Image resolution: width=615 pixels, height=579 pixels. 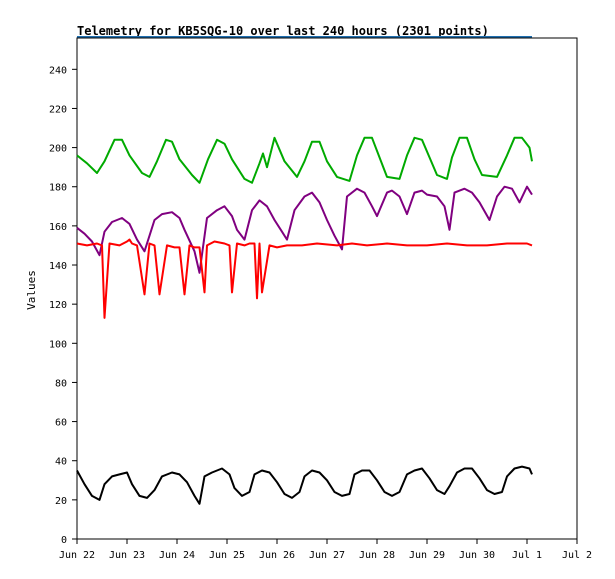 I want to click on y-tick-label: 140, so click(x=58, y=266).